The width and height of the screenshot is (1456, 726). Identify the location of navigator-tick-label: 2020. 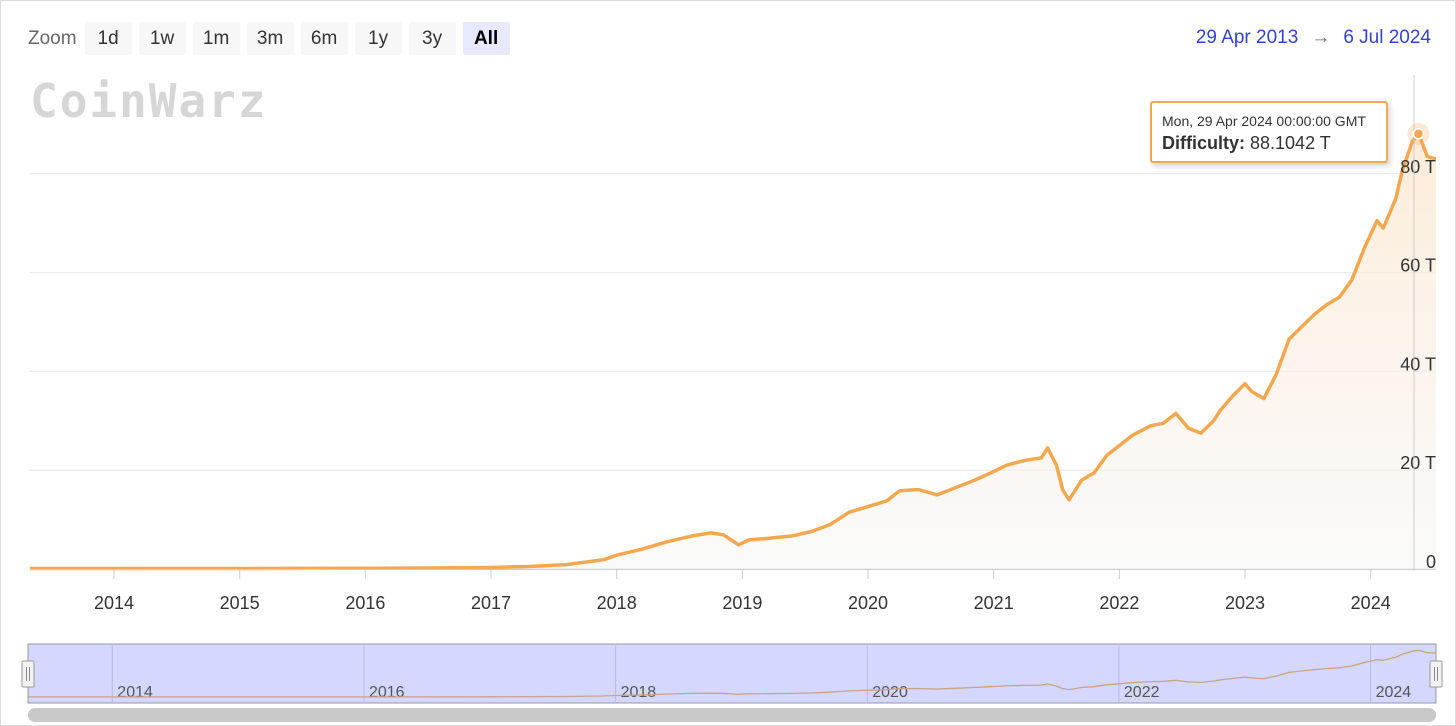
(890, 692).